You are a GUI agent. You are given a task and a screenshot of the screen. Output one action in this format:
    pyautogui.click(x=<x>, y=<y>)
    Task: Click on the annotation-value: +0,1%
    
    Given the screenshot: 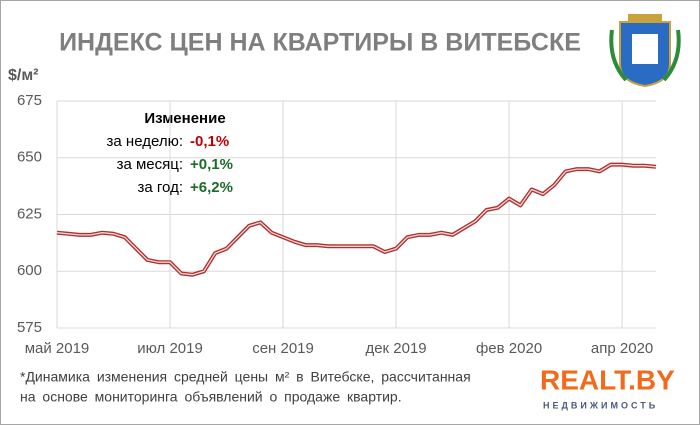 What is the action you would take?
    pyautogui.click(x=211, y=164)
    